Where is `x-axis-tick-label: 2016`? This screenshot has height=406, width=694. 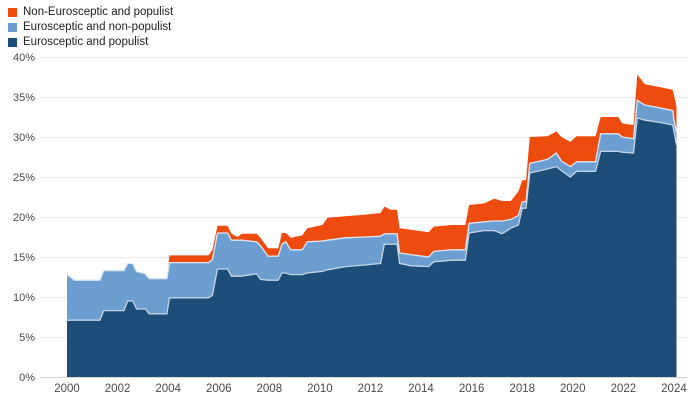 x-axis-tick-label: 2016 is located at coordinates (472, 389).